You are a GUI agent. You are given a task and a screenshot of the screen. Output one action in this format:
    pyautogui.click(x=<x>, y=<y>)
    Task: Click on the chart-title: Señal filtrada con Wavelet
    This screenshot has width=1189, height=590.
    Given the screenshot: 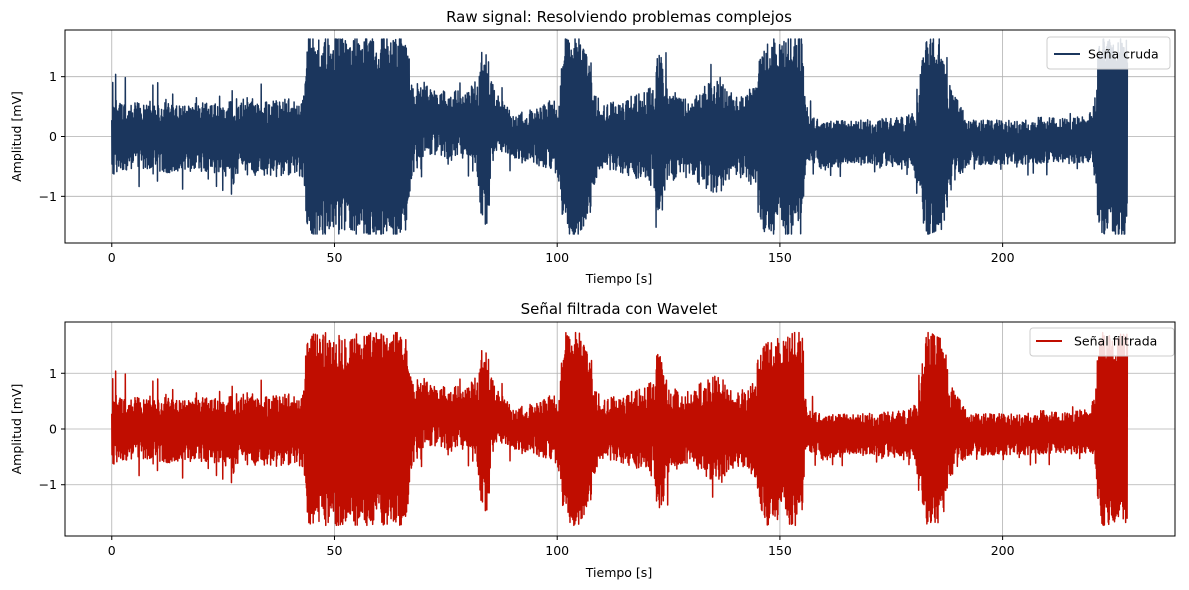 What is the action you would take?
    pyautogui.click(x=619, y=309)
    